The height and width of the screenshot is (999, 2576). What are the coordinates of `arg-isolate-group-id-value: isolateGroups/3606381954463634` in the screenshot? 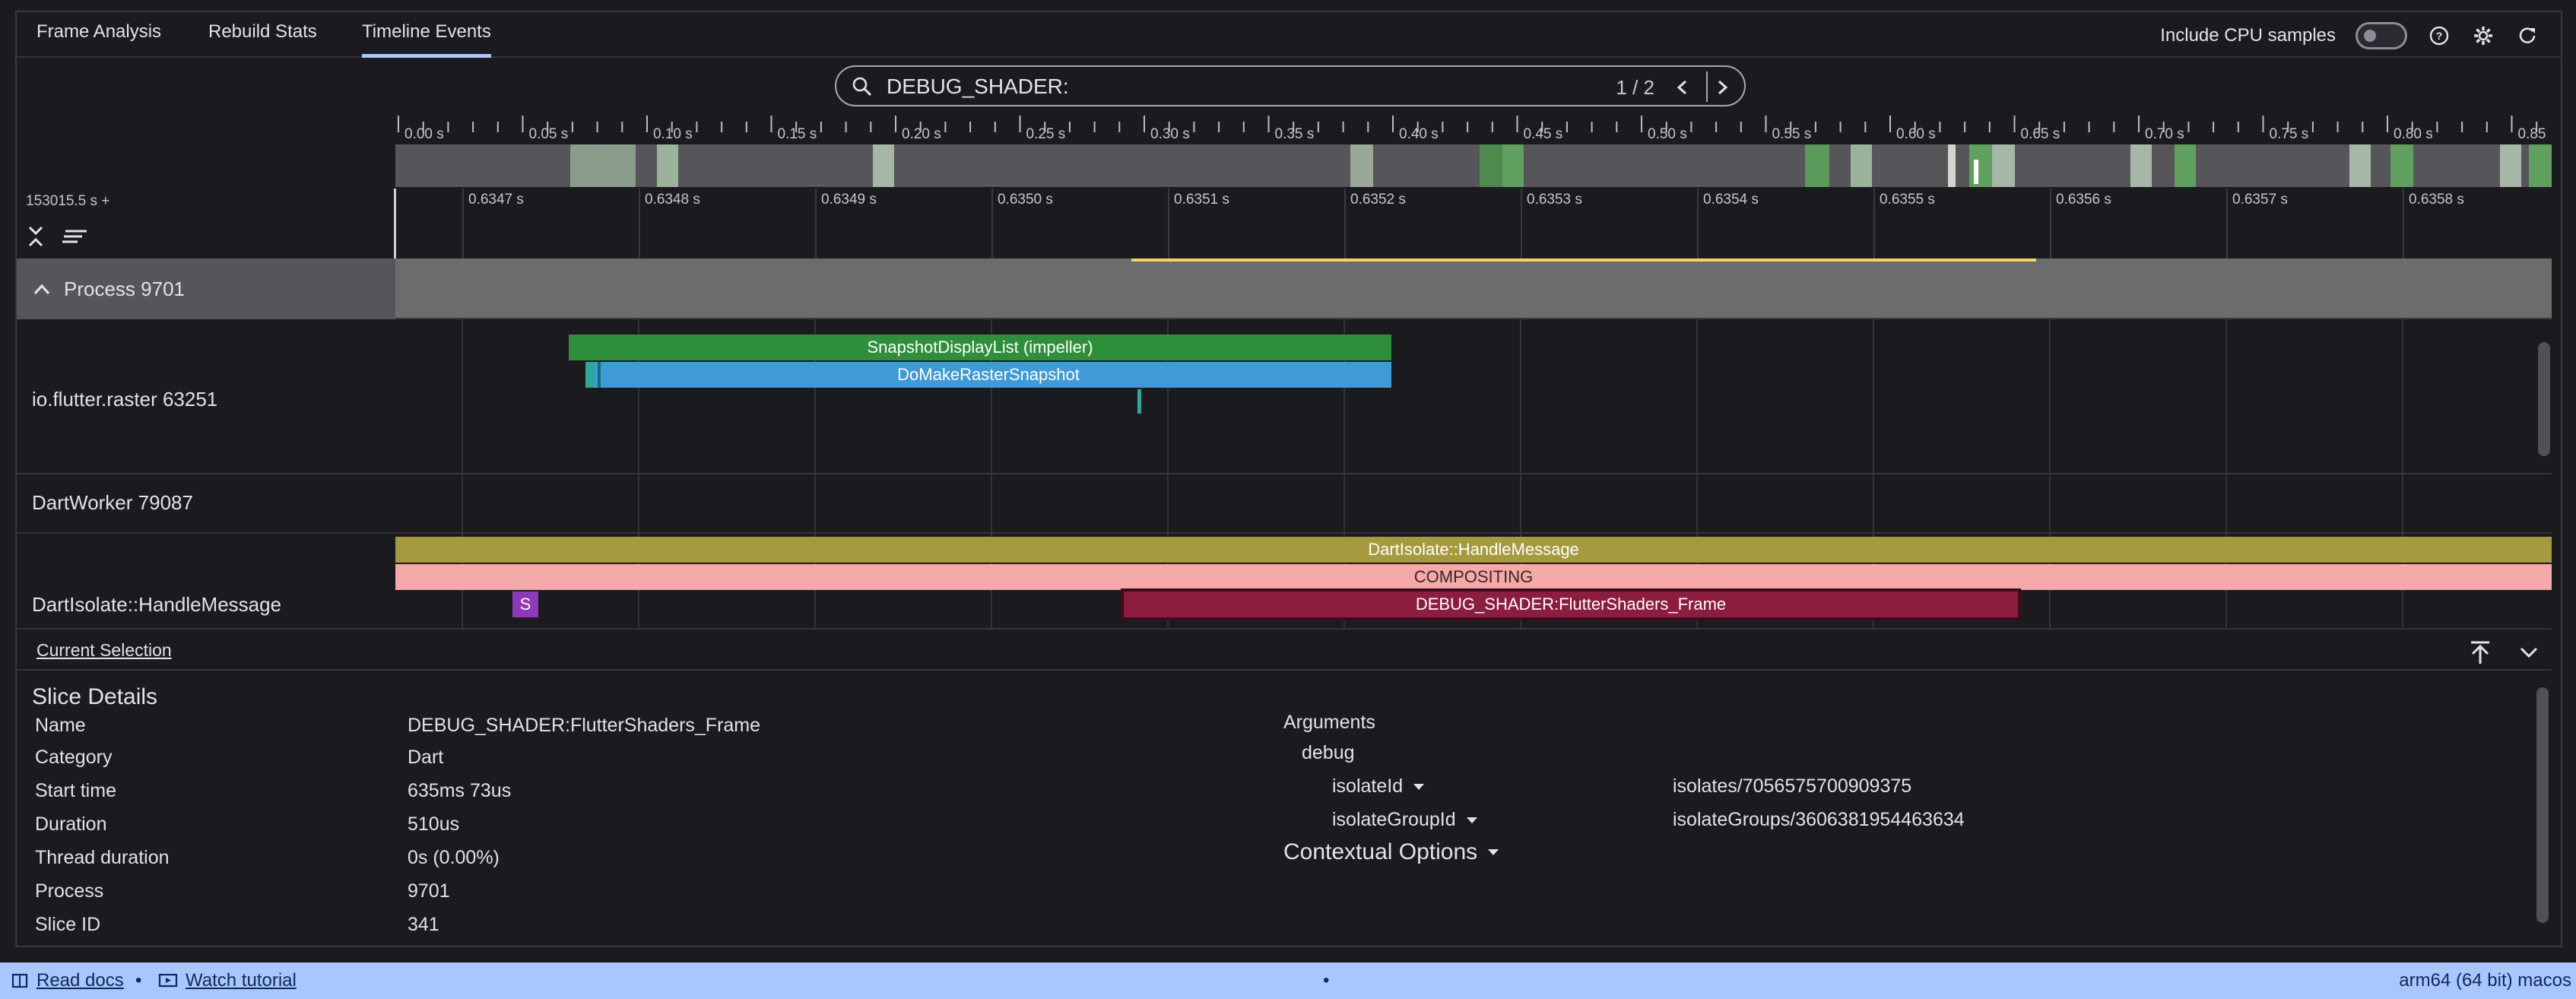 It's located at (1819, 820).